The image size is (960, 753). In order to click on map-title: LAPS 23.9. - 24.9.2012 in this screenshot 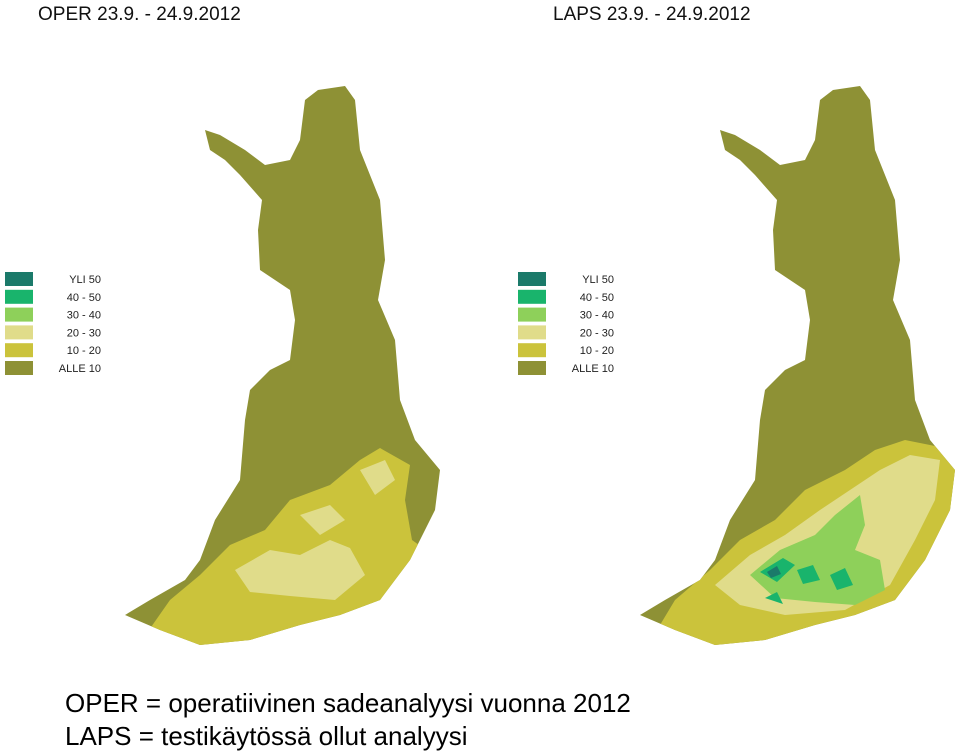, I will do `click(652, 14)`.